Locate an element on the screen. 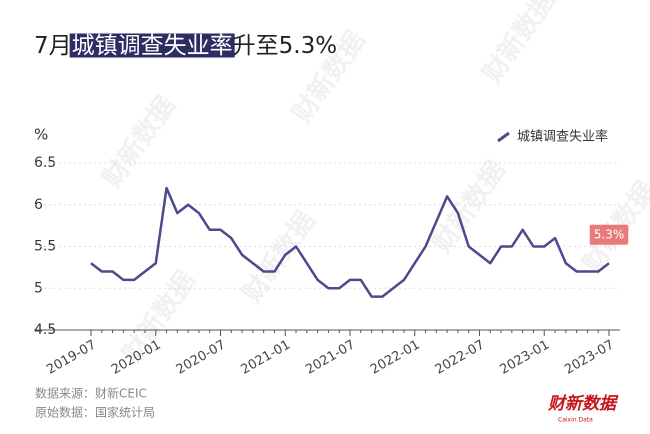 This screenshot has width=650, height=434. logo: 财新数据 is located at coordinates (583, 404).